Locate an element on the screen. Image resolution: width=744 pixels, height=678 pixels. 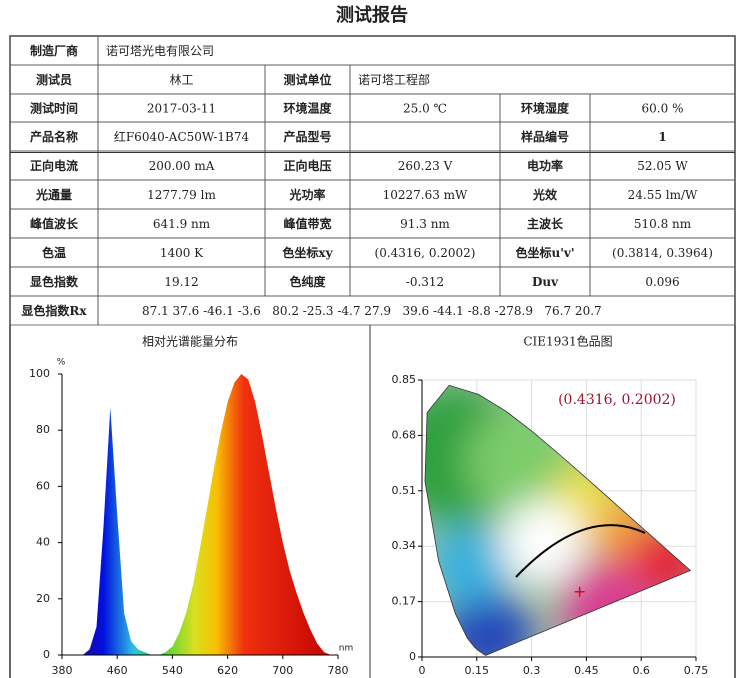
cell-label: 测试时间 is located at coordinates (54, 108).